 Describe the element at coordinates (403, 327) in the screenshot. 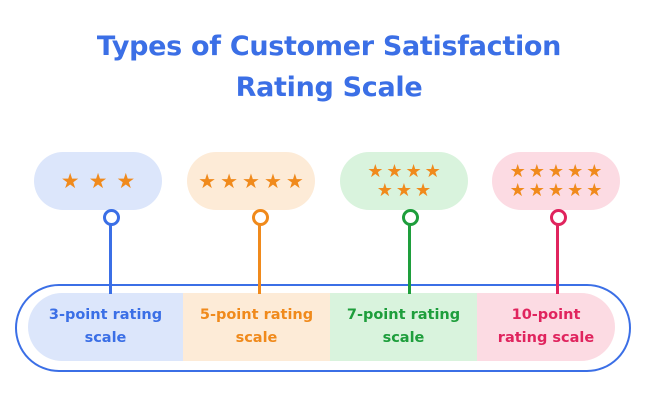

I see `seven-point-scale-segment: 7-point rating scale` at that location.